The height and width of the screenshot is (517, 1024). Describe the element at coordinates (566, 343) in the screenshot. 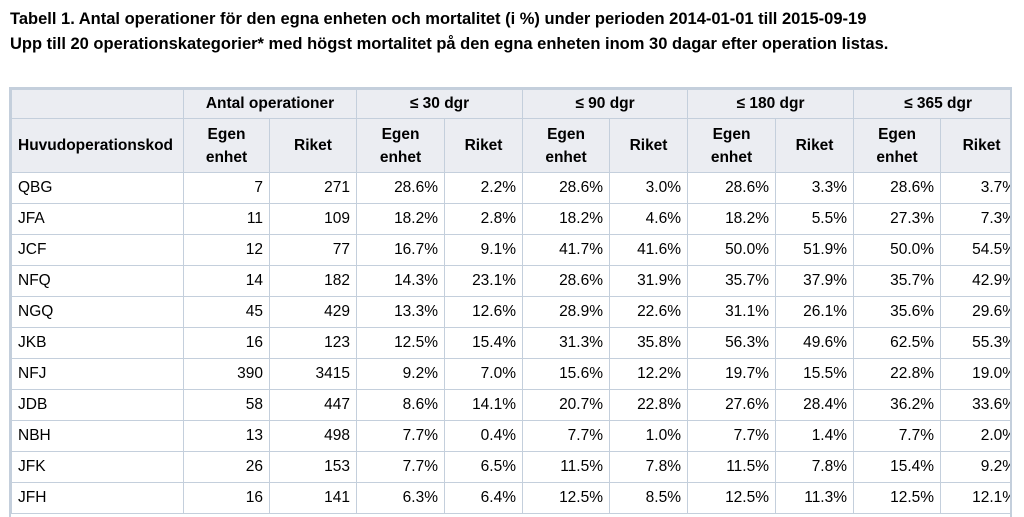

I see `table-cell: 31.3%` at that location.